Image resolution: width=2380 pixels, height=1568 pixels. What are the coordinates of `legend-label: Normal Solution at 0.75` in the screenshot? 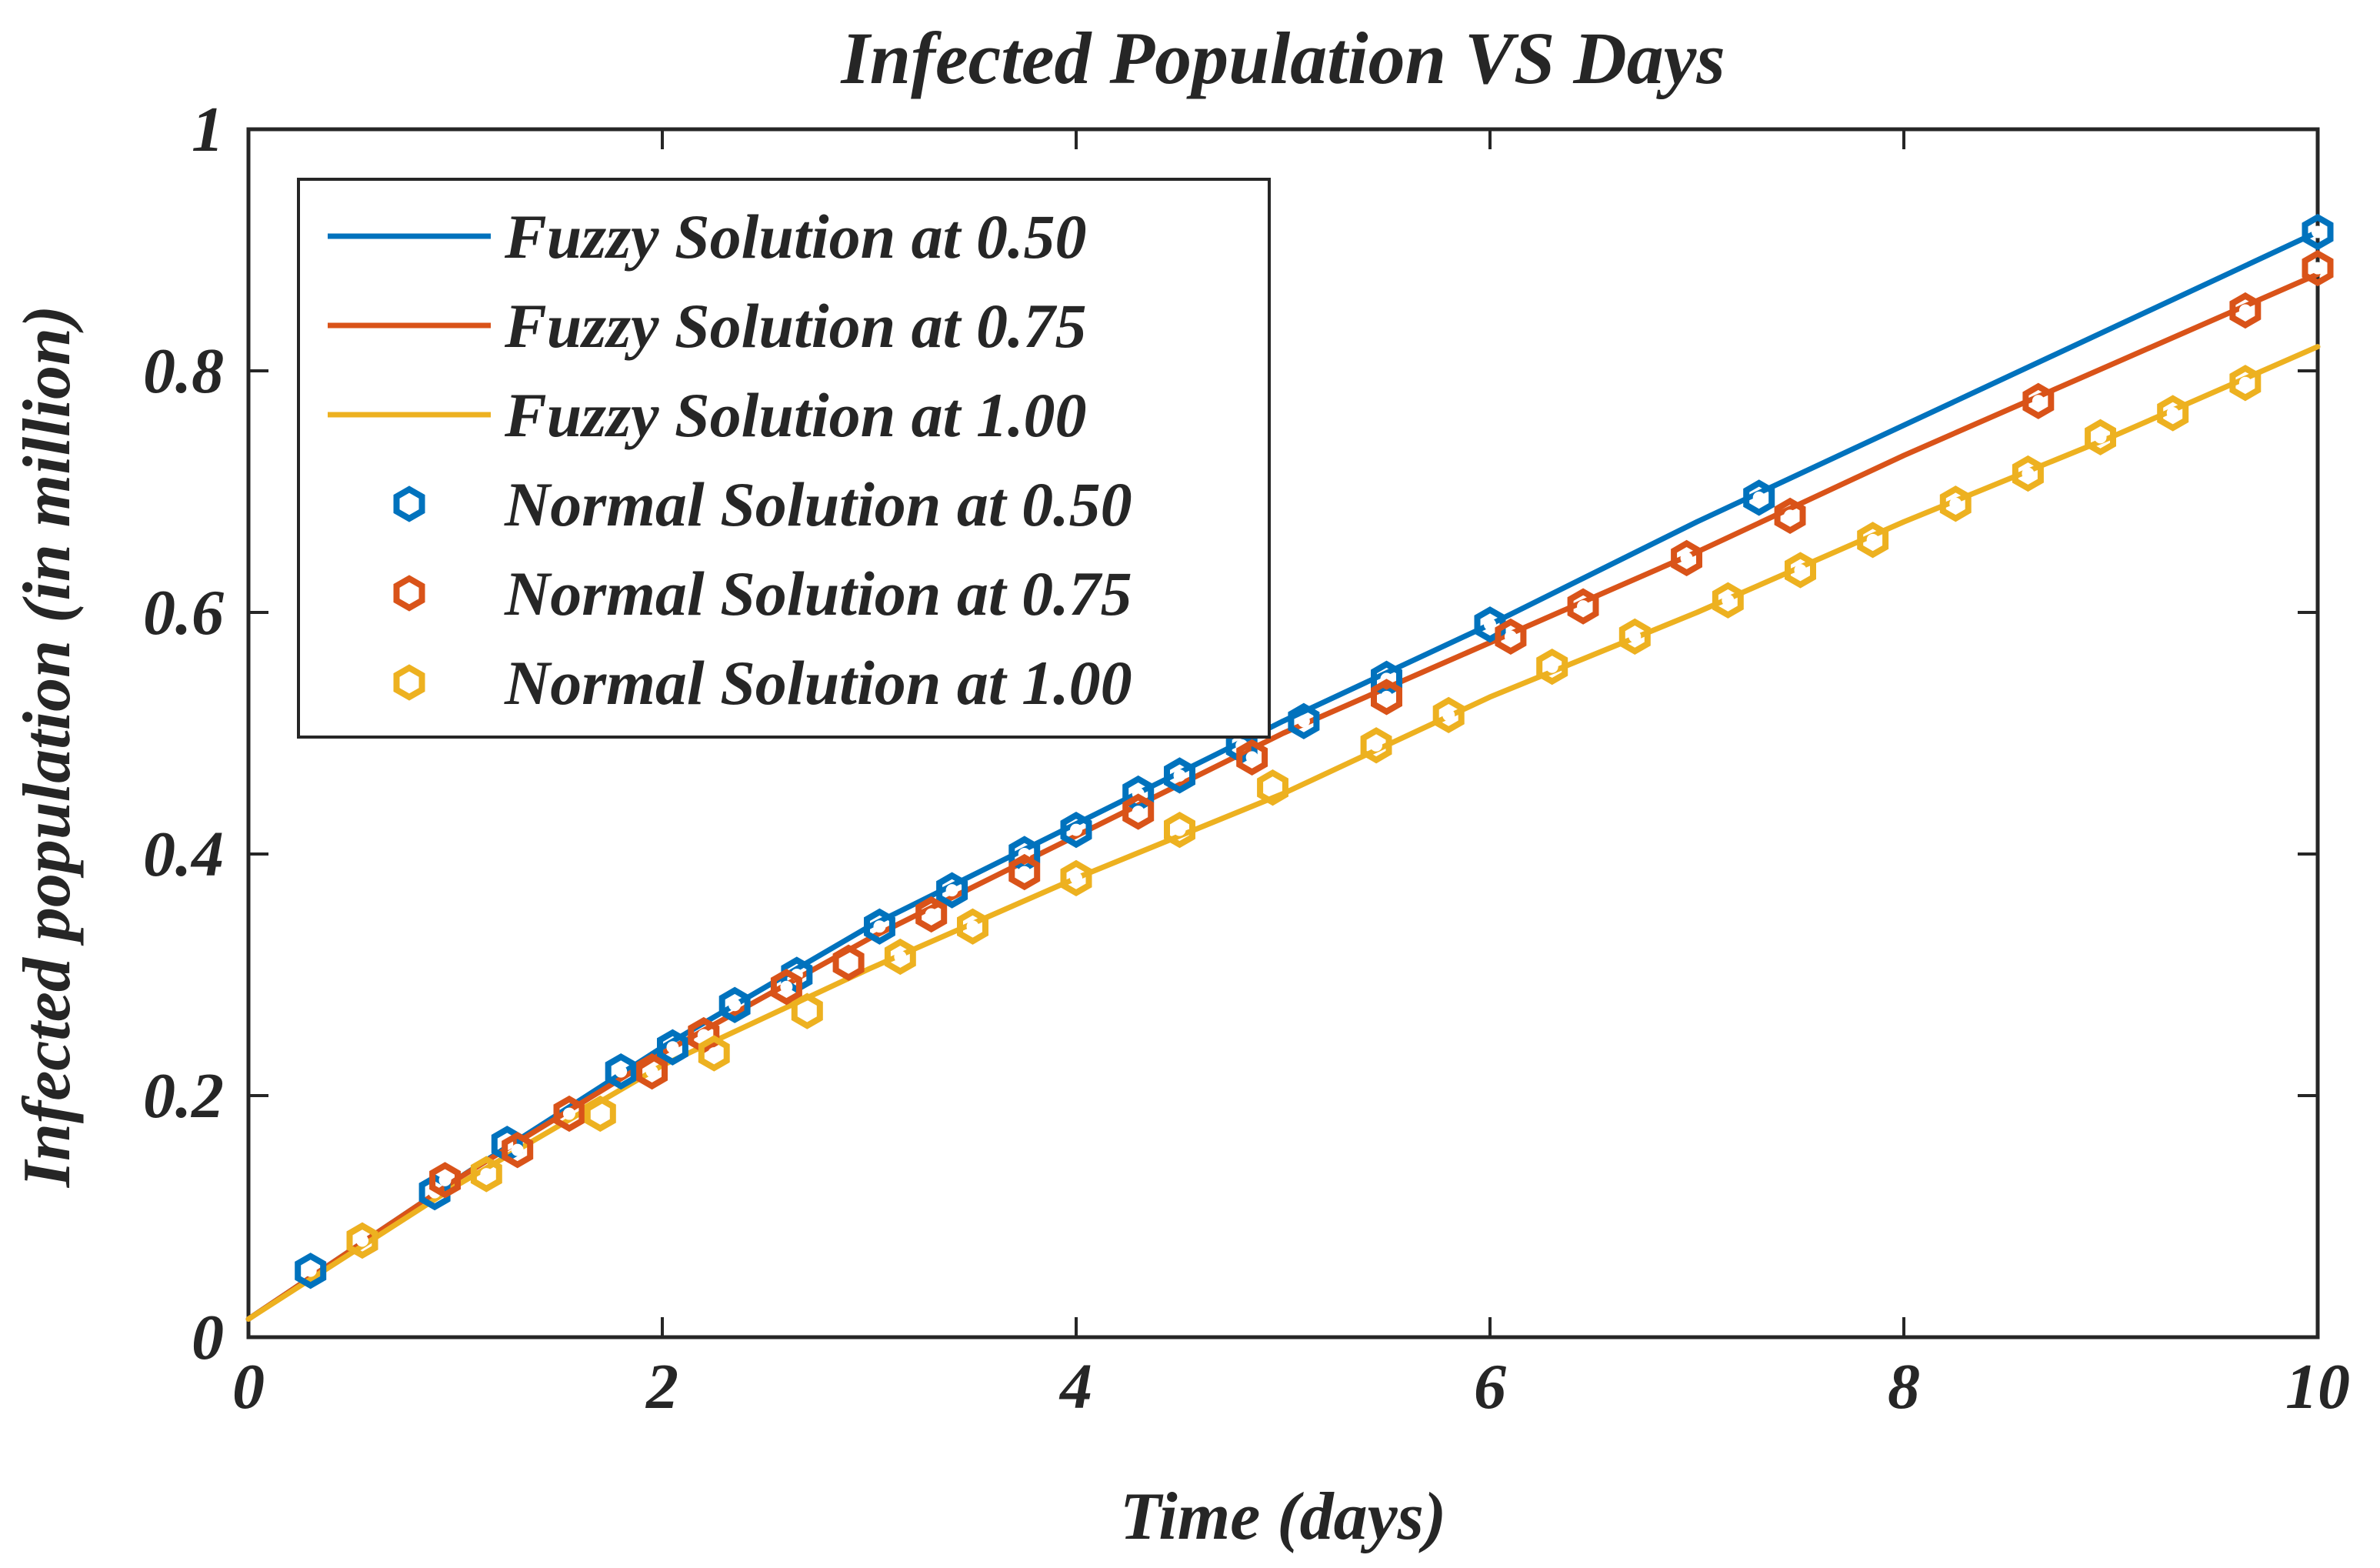 It's located at (818, 594).